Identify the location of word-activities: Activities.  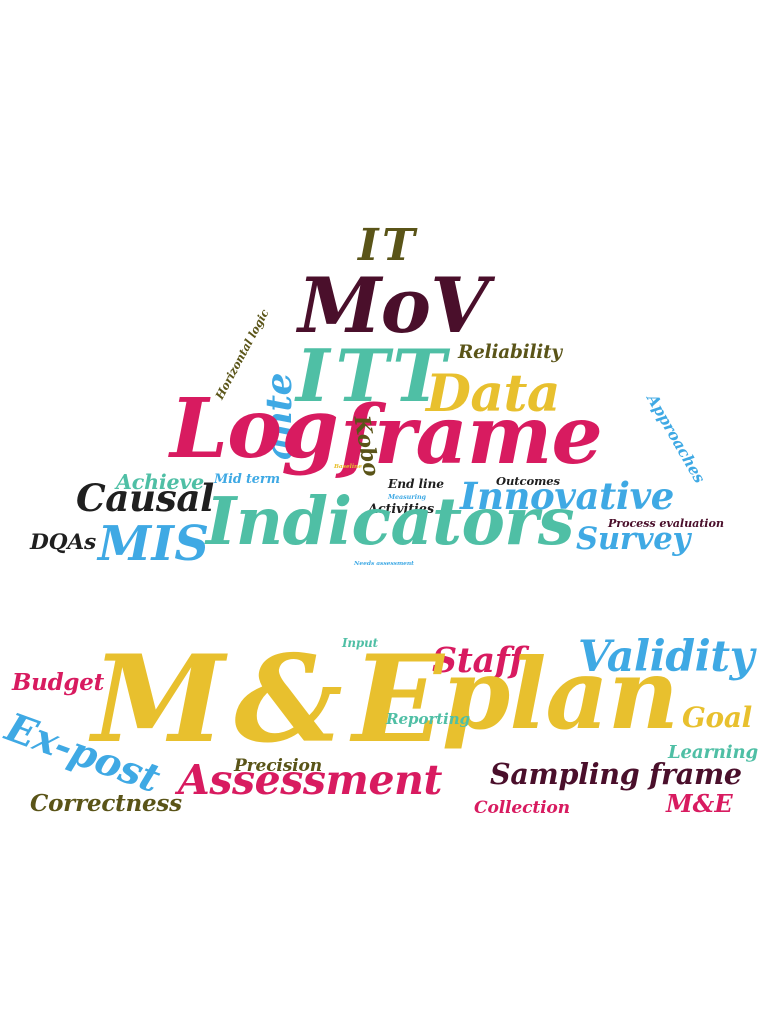
(401, 509).